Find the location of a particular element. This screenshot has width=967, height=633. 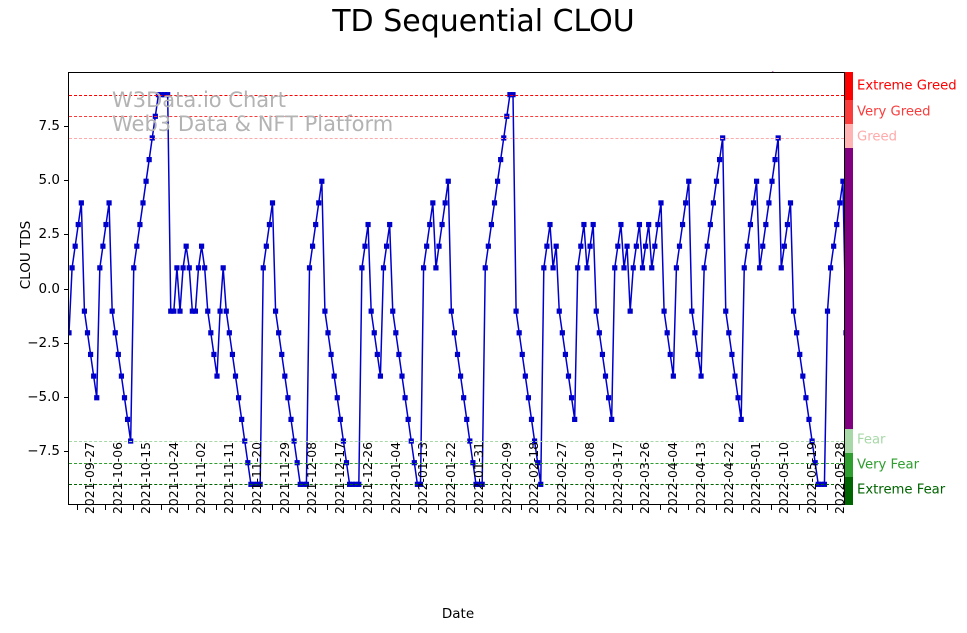

x-tick-label: 2021-12-08 is located at coordinates (312, 477).